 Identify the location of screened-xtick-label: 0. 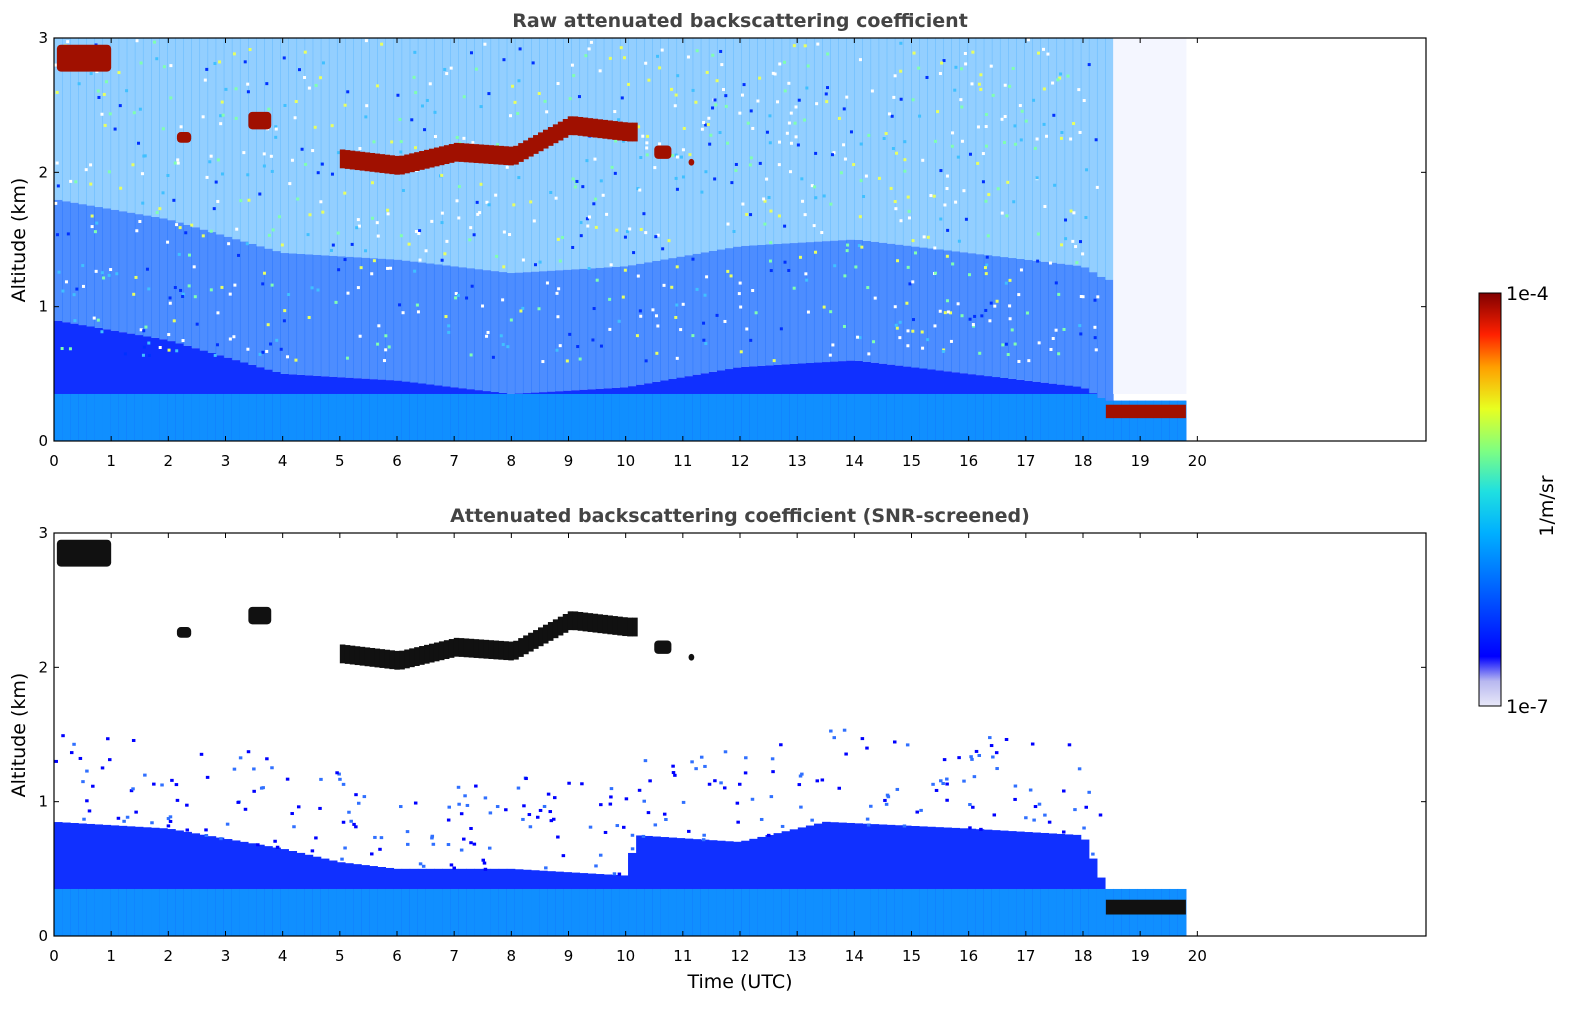
(54, 956).